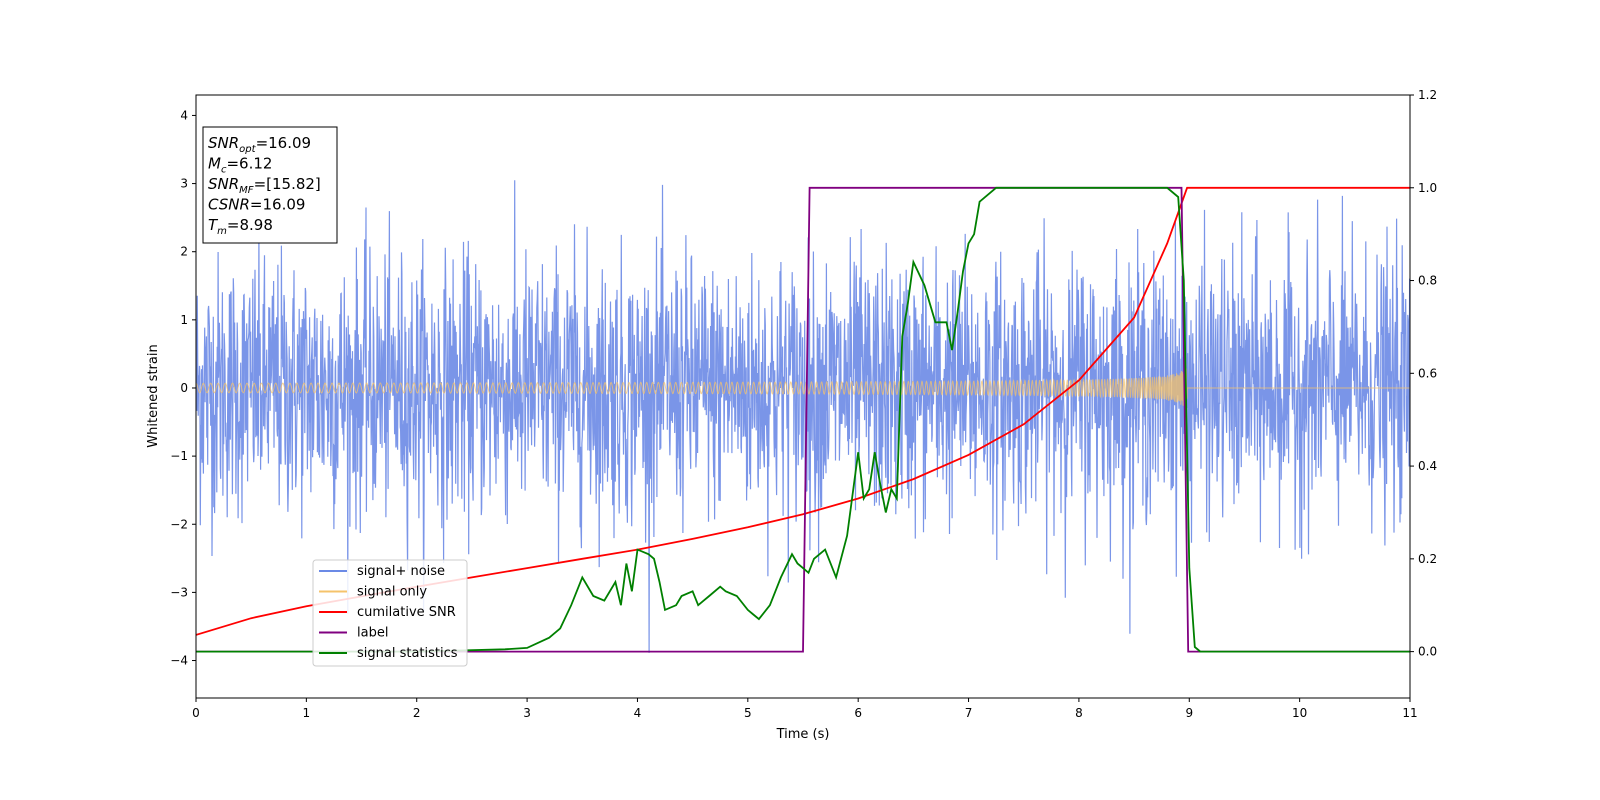 This screenshot has width=1600, height=800. What do you see at coordinates (179, 456) in the screenshot?
I see `y-left-tick-label: −1` at bounding box center [179, 456].